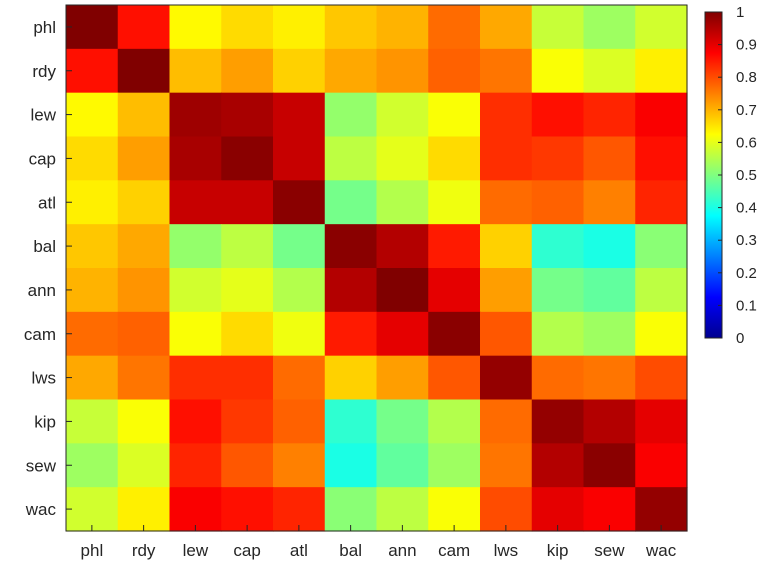 The image size is (765, 570). I want to click on colorbar-tick-label: 0.9, so click(746, 45).